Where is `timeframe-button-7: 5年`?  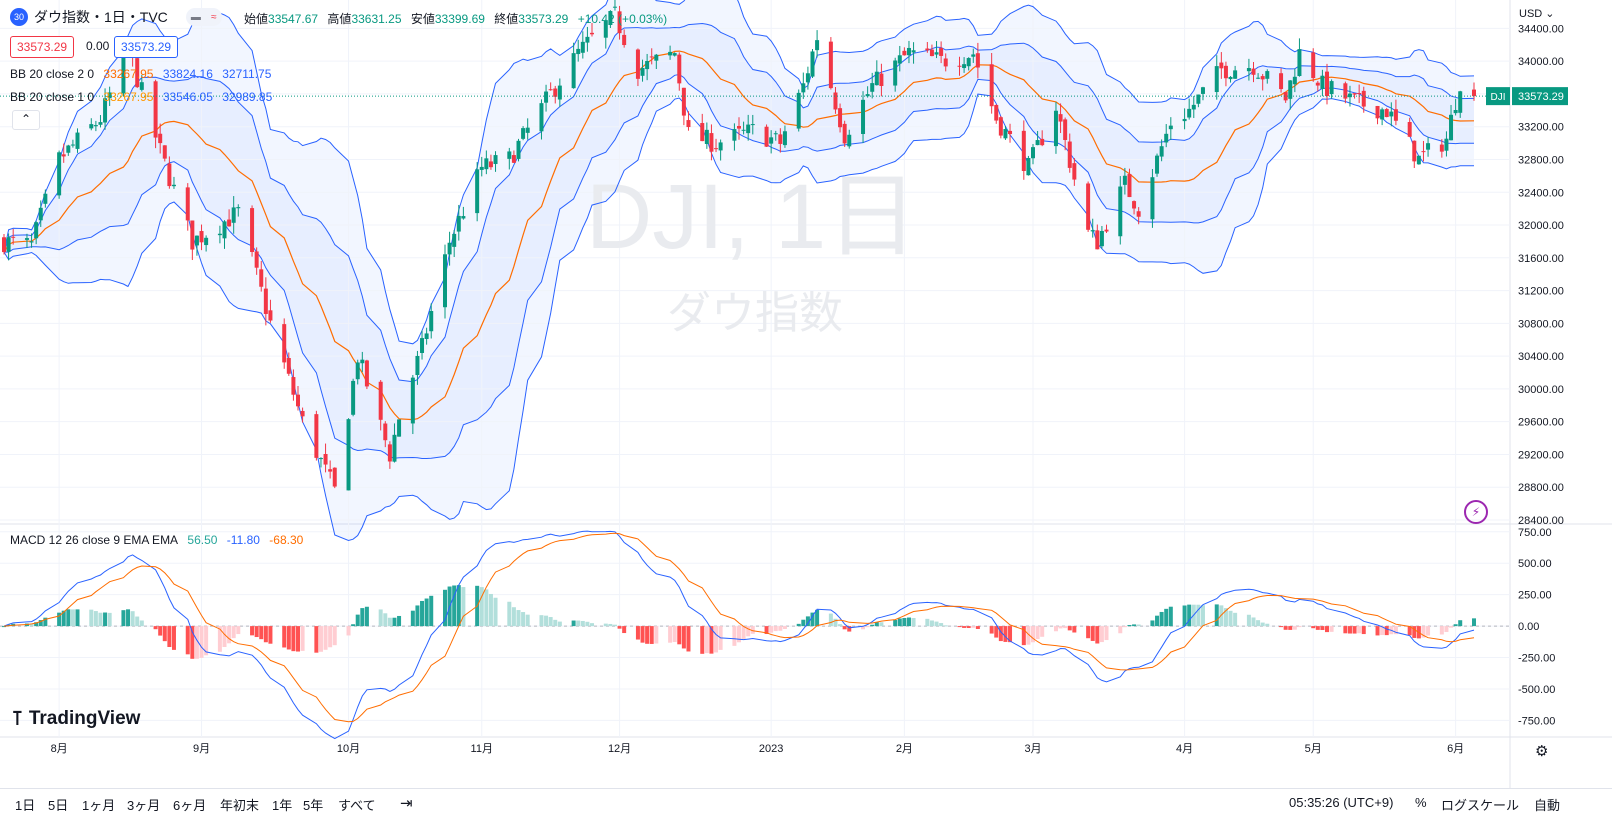
timeframe-button-7: 5年 is located at coordinates (313, 805).